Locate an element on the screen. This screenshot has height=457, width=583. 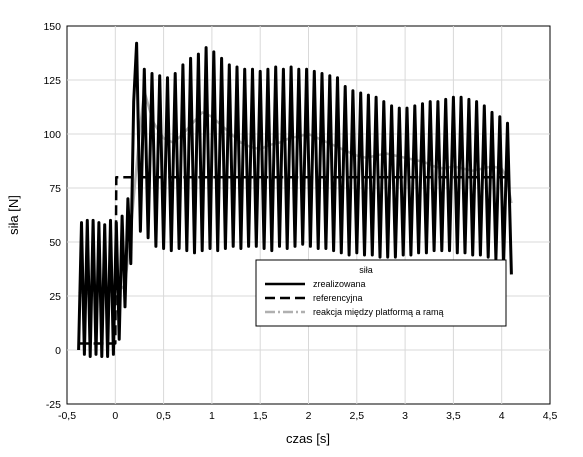
x-tick-label: 1,5 is located at coordinates (260, 416).